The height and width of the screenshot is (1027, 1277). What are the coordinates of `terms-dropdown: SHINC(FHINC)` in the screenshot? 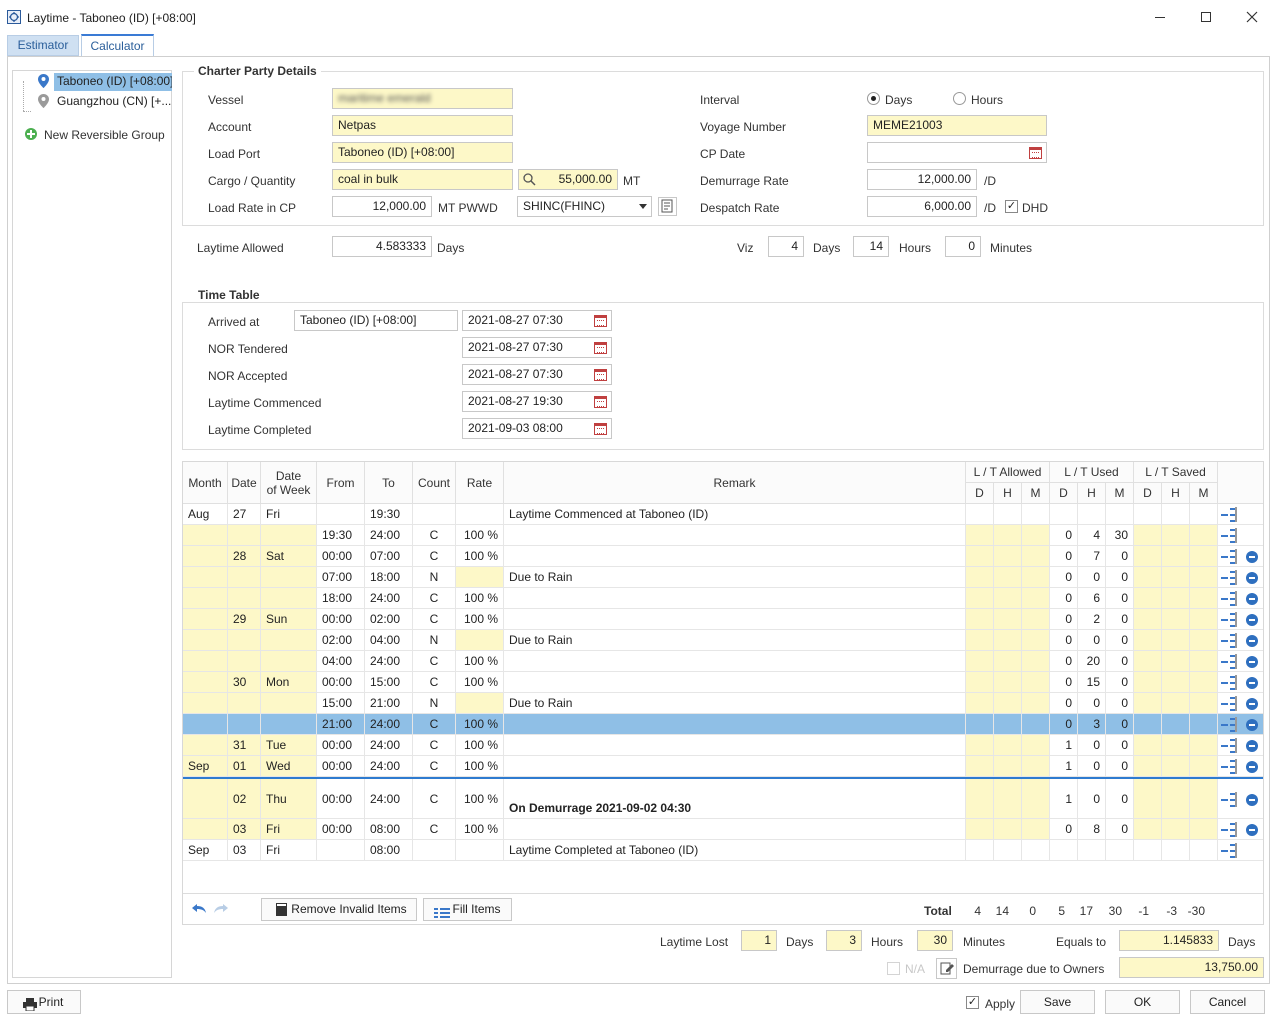 It's located at (584, 206).